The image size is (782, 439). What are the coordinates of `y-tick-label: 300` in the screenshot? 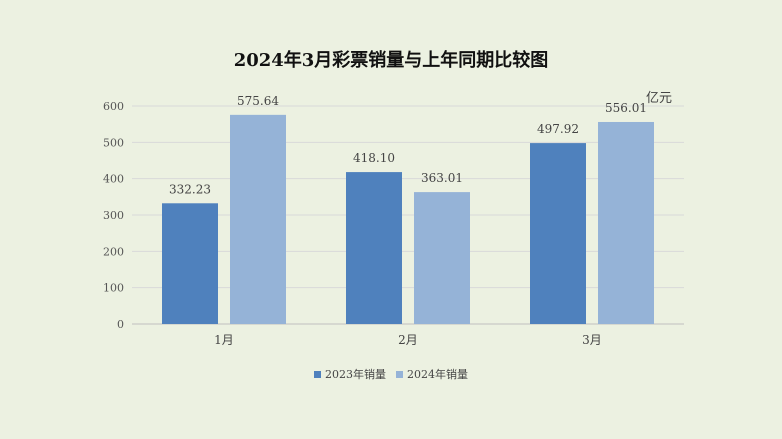 It's located at (113, 215).